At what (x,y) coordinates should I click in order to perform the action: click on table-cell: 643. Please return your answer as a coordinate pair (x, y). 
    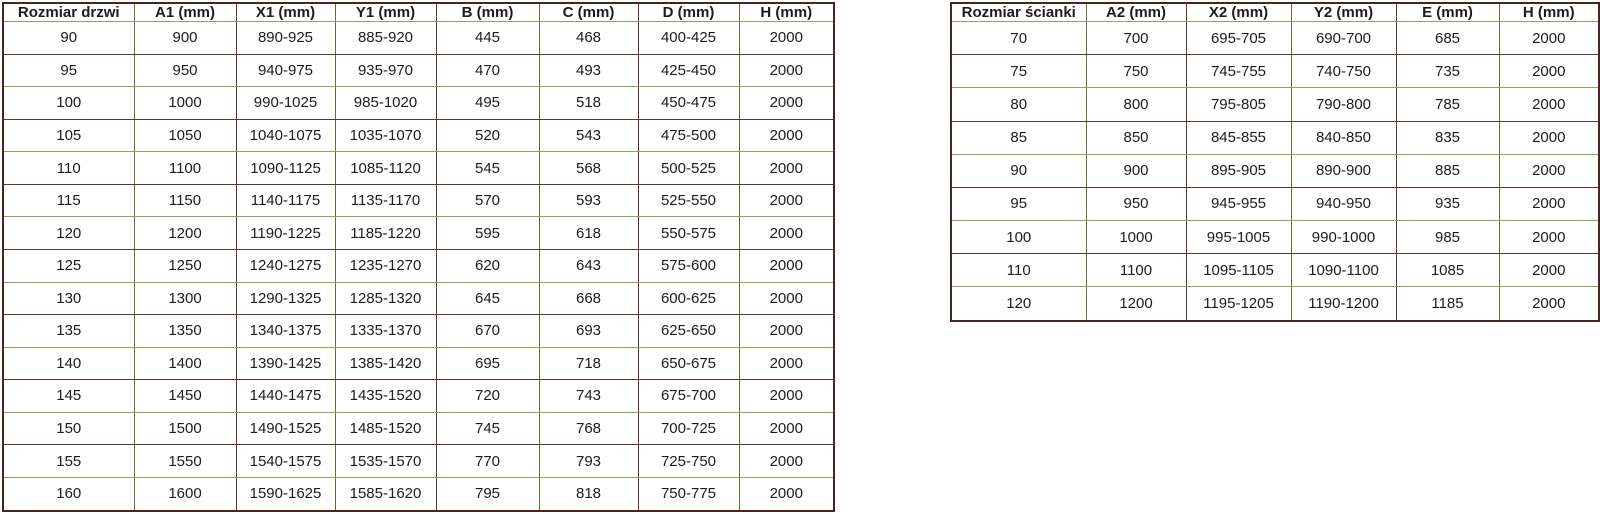
    Looking at the image, I should click on (588, 266).